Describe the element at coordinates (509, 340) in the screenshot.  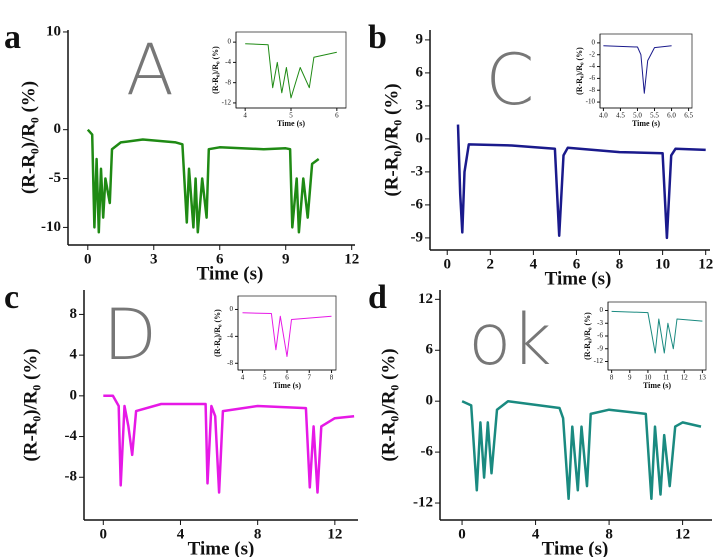
I see `handwritten-letter: ok` at that location.